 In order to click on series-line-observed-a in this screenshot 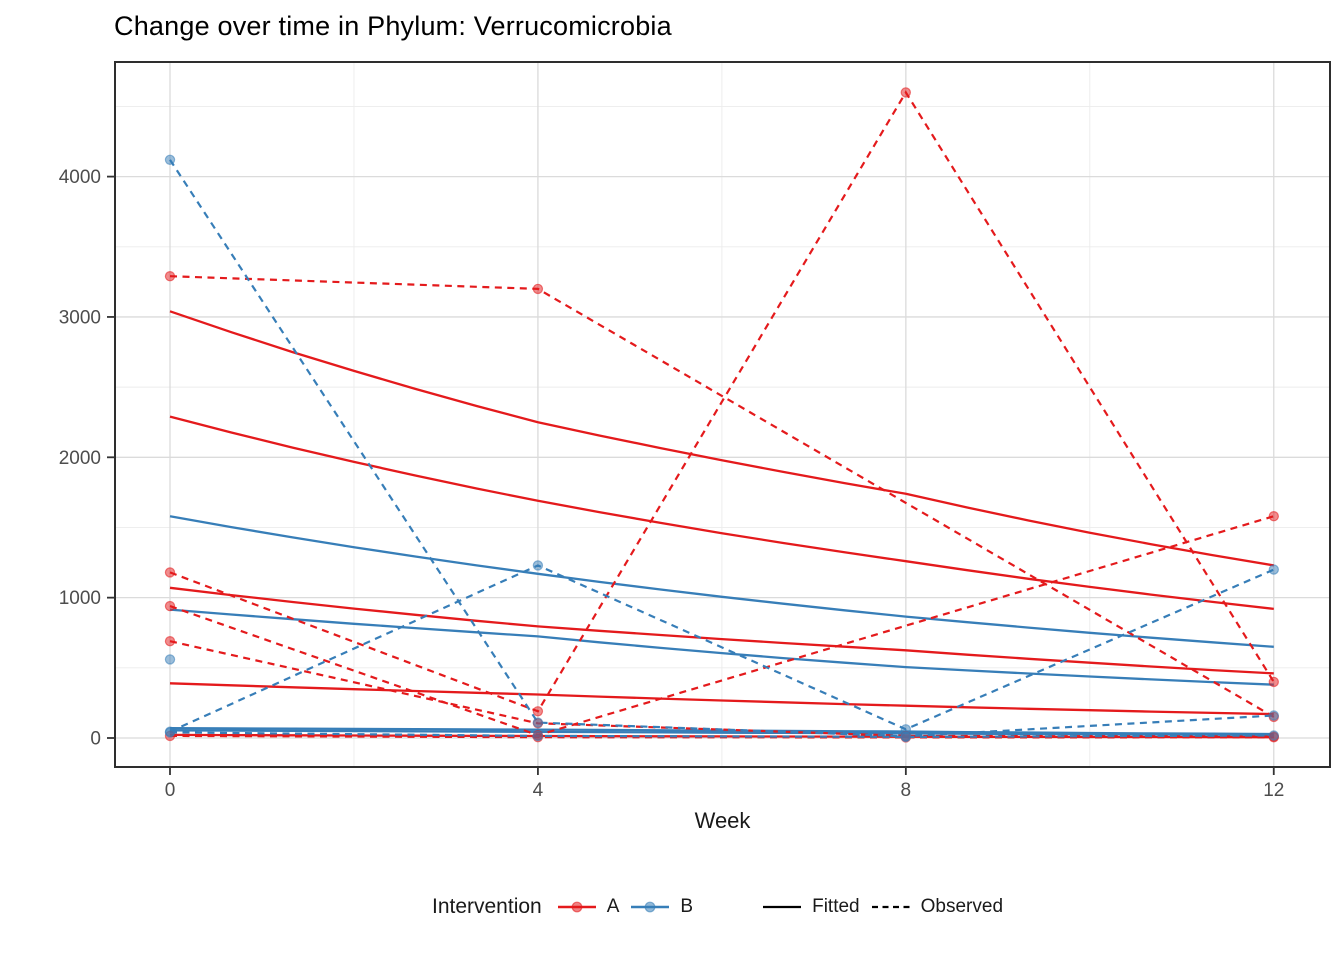, I will do `click(721, 689)`.